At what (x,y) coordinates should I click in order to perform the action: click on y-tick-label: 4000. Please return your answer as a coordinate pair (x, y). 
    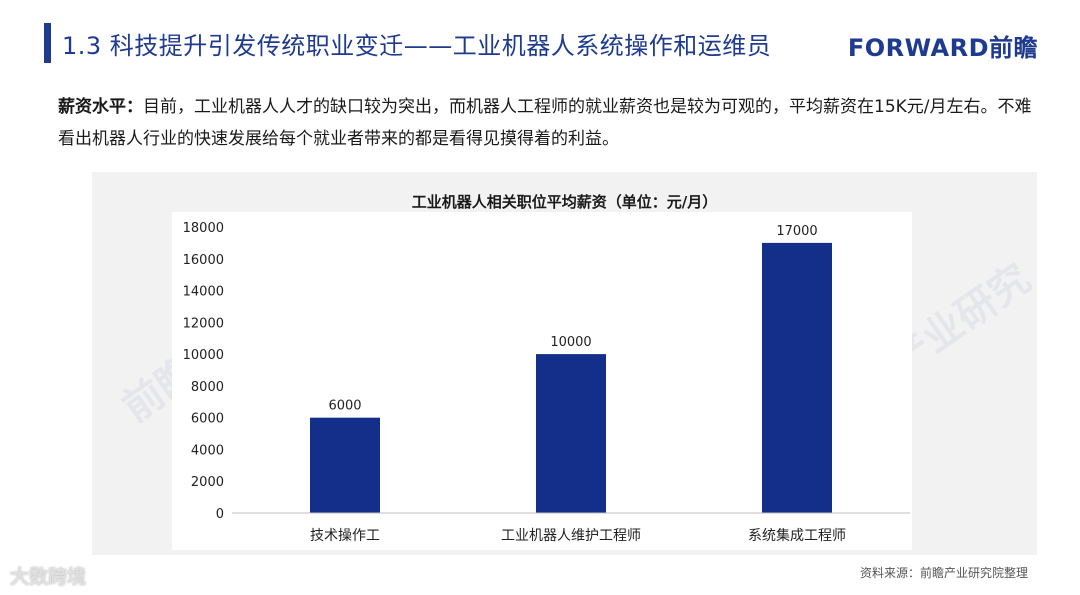
    Looking at the image, I should click on (207, 450).